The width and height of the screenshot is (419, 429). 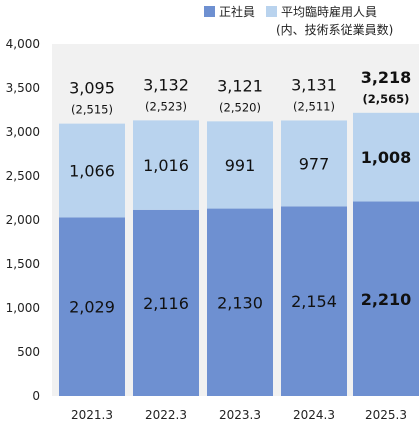 I want to click on x-tick-label: 2023.3, so click(x=240, y=415).